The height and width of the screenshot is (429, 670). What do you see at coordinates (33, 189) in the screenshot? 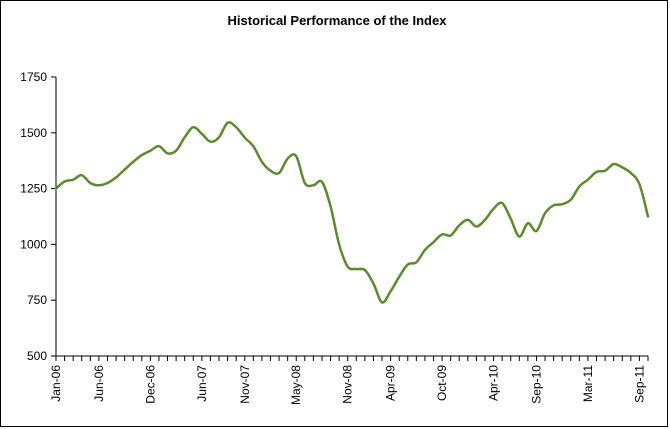
I see `y-tick-label: 1250` at bounding box center [33, 189].